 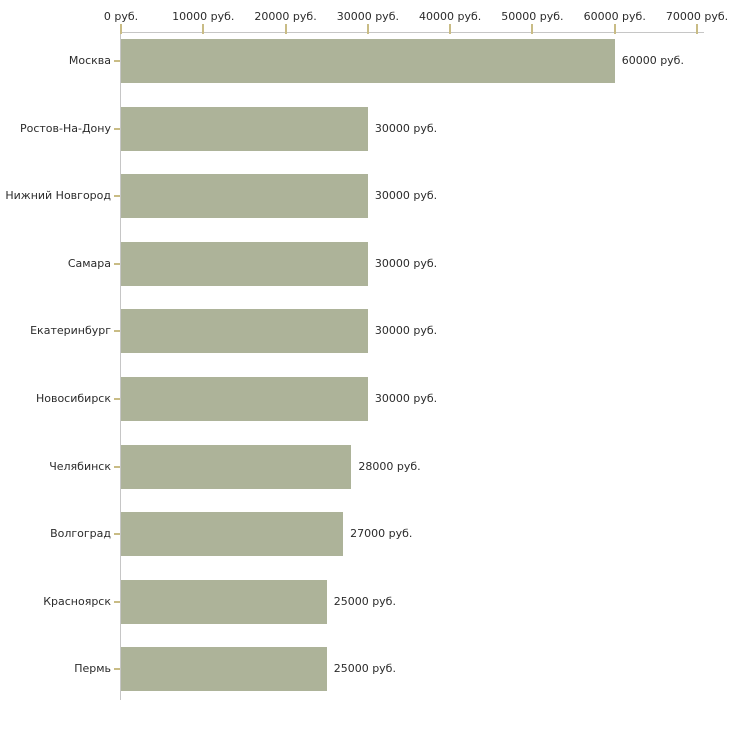 I want to click on category-label: Екатеринбург, so click(x=70, y=331).